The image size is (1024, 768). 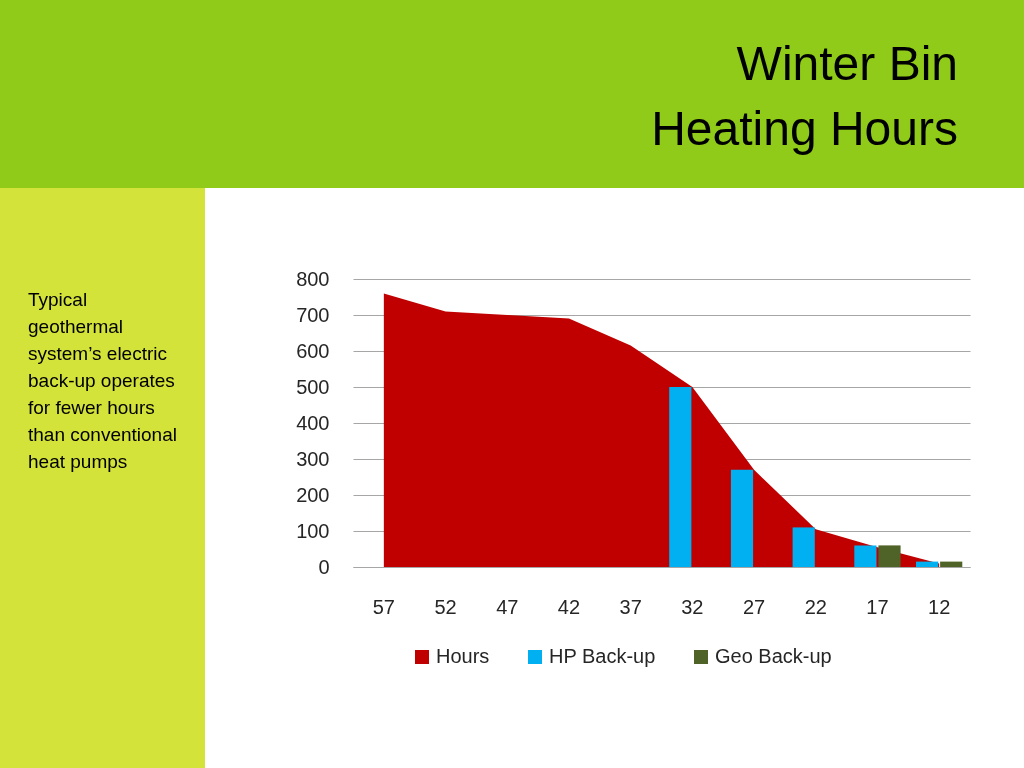 What do you see at coordinates (102, 380) in the screenshot?
I see `text: Typical geothermal system’s electric back-up operates for fewer hours than conventional heat pumps` at bounding box center [102, 380].